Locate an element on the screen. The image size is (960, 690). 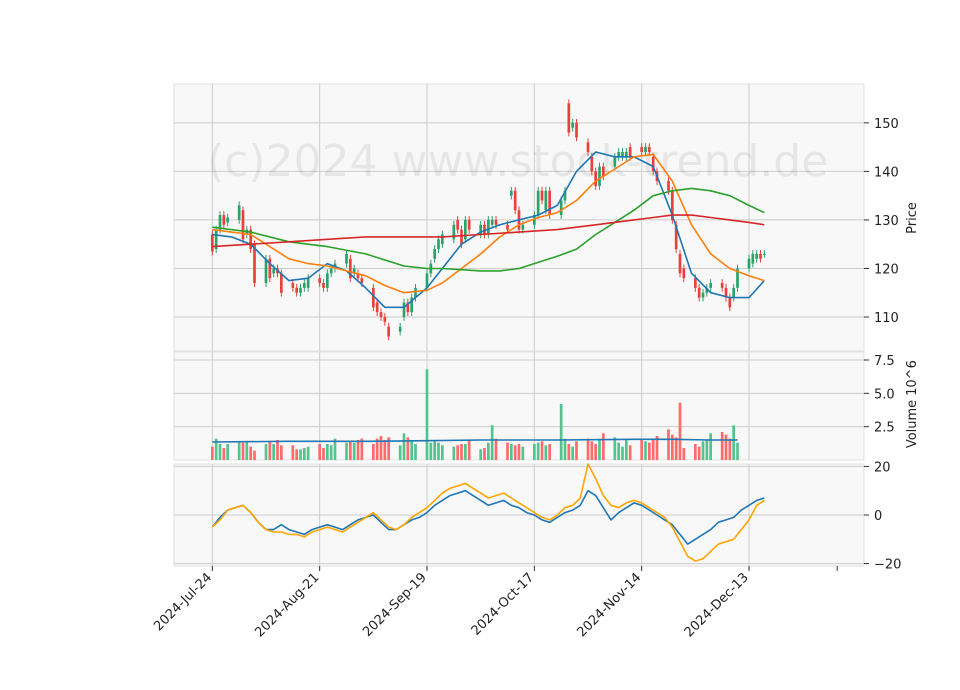
volume-average-line is located at coordinates (475, 440).